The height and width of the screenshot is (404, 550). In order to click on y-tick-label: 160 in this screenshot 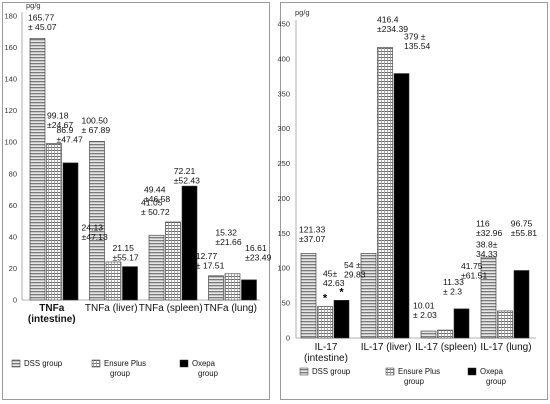, I will do `click(10, 47)`.